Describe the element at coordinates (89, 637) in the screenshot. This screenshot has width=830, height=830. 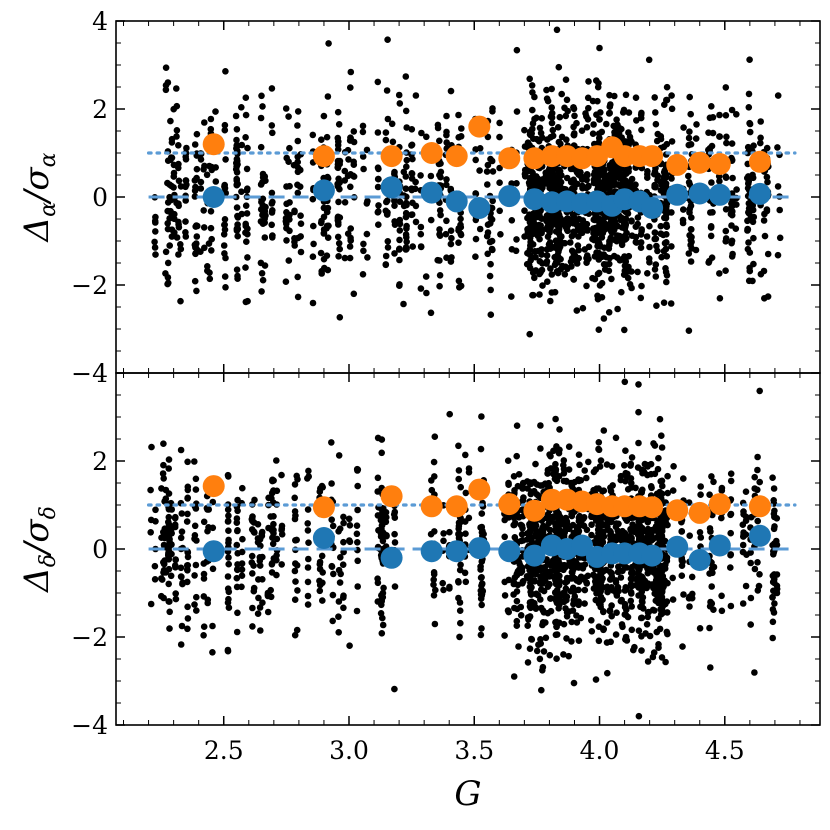
I see `y-tick-label: −2` at that location.